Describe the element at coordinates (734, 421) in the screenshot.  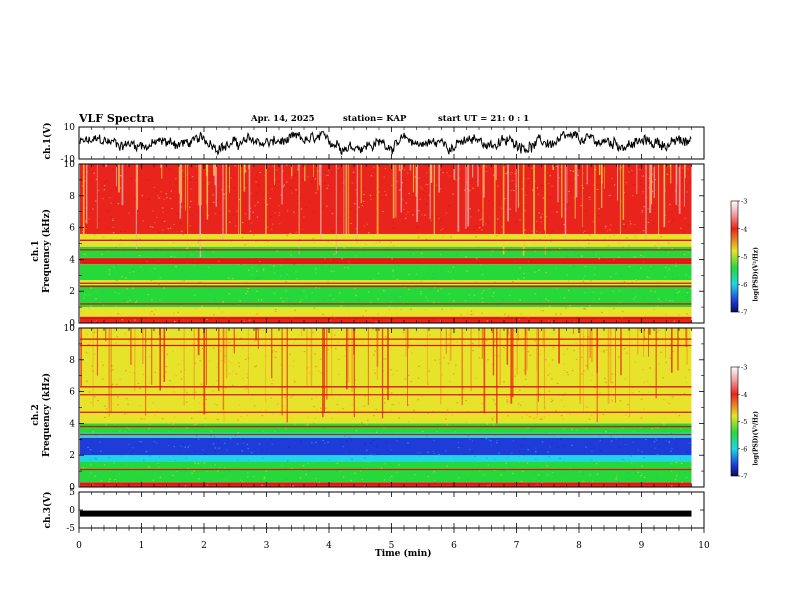
I see `cb-bar` at that location.